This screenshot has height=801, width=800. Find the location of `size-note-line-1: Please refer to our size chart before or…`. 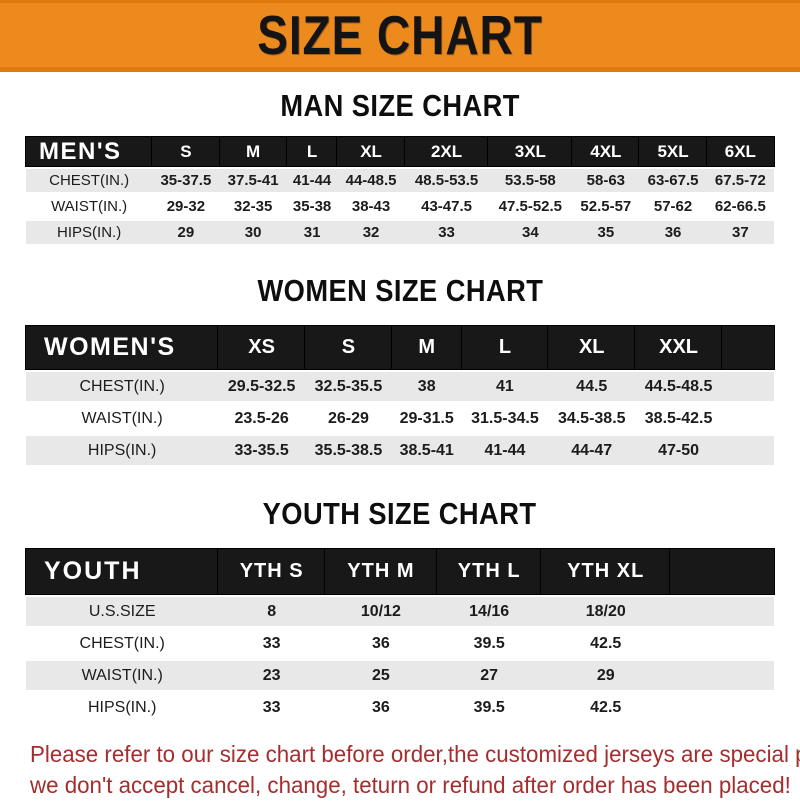

size-note-line-1: Please refer to our size chart before or… is located at coordinates (415, 754).